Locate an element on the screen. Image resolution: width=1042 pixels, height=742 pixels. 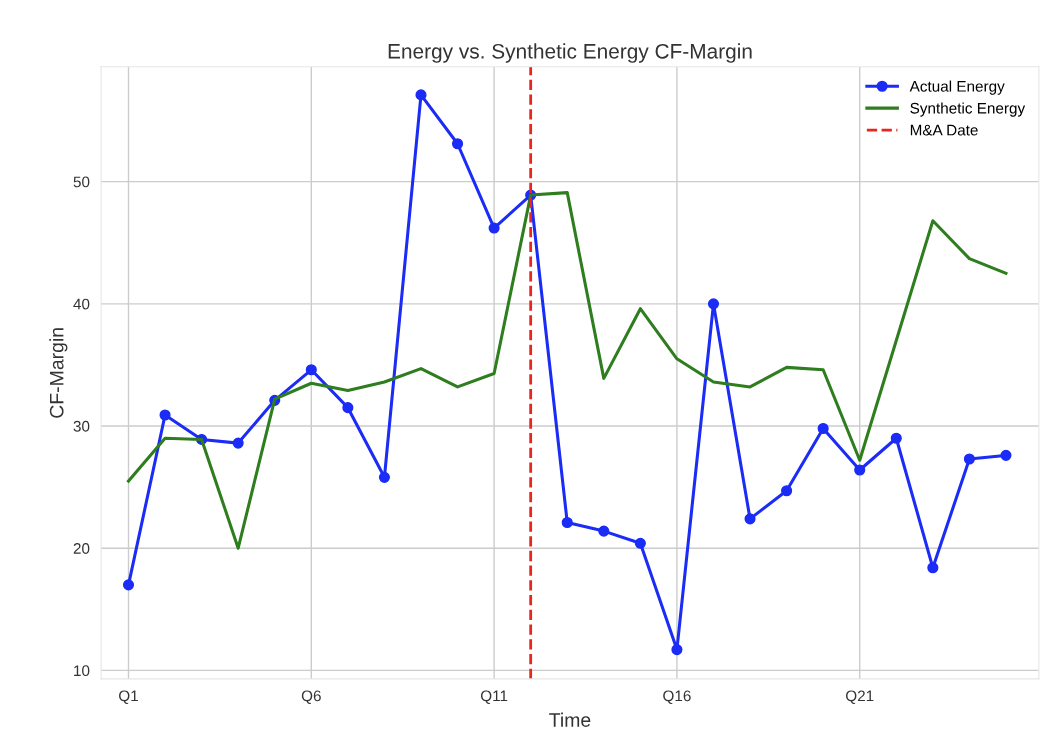
legend-label: Actual Energy is located at coordinates (957, 87).